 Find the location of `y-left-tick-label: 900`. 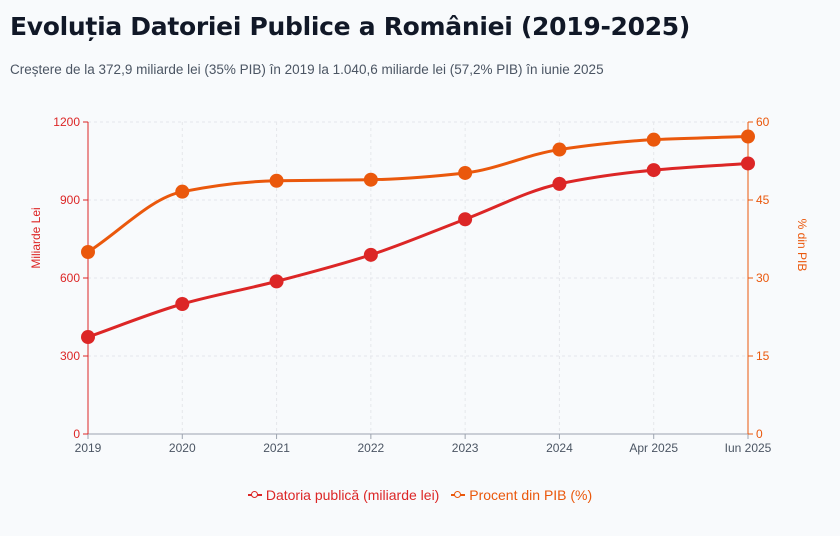

y-left-tick-label: 900 is located at coordinates (70, 200).